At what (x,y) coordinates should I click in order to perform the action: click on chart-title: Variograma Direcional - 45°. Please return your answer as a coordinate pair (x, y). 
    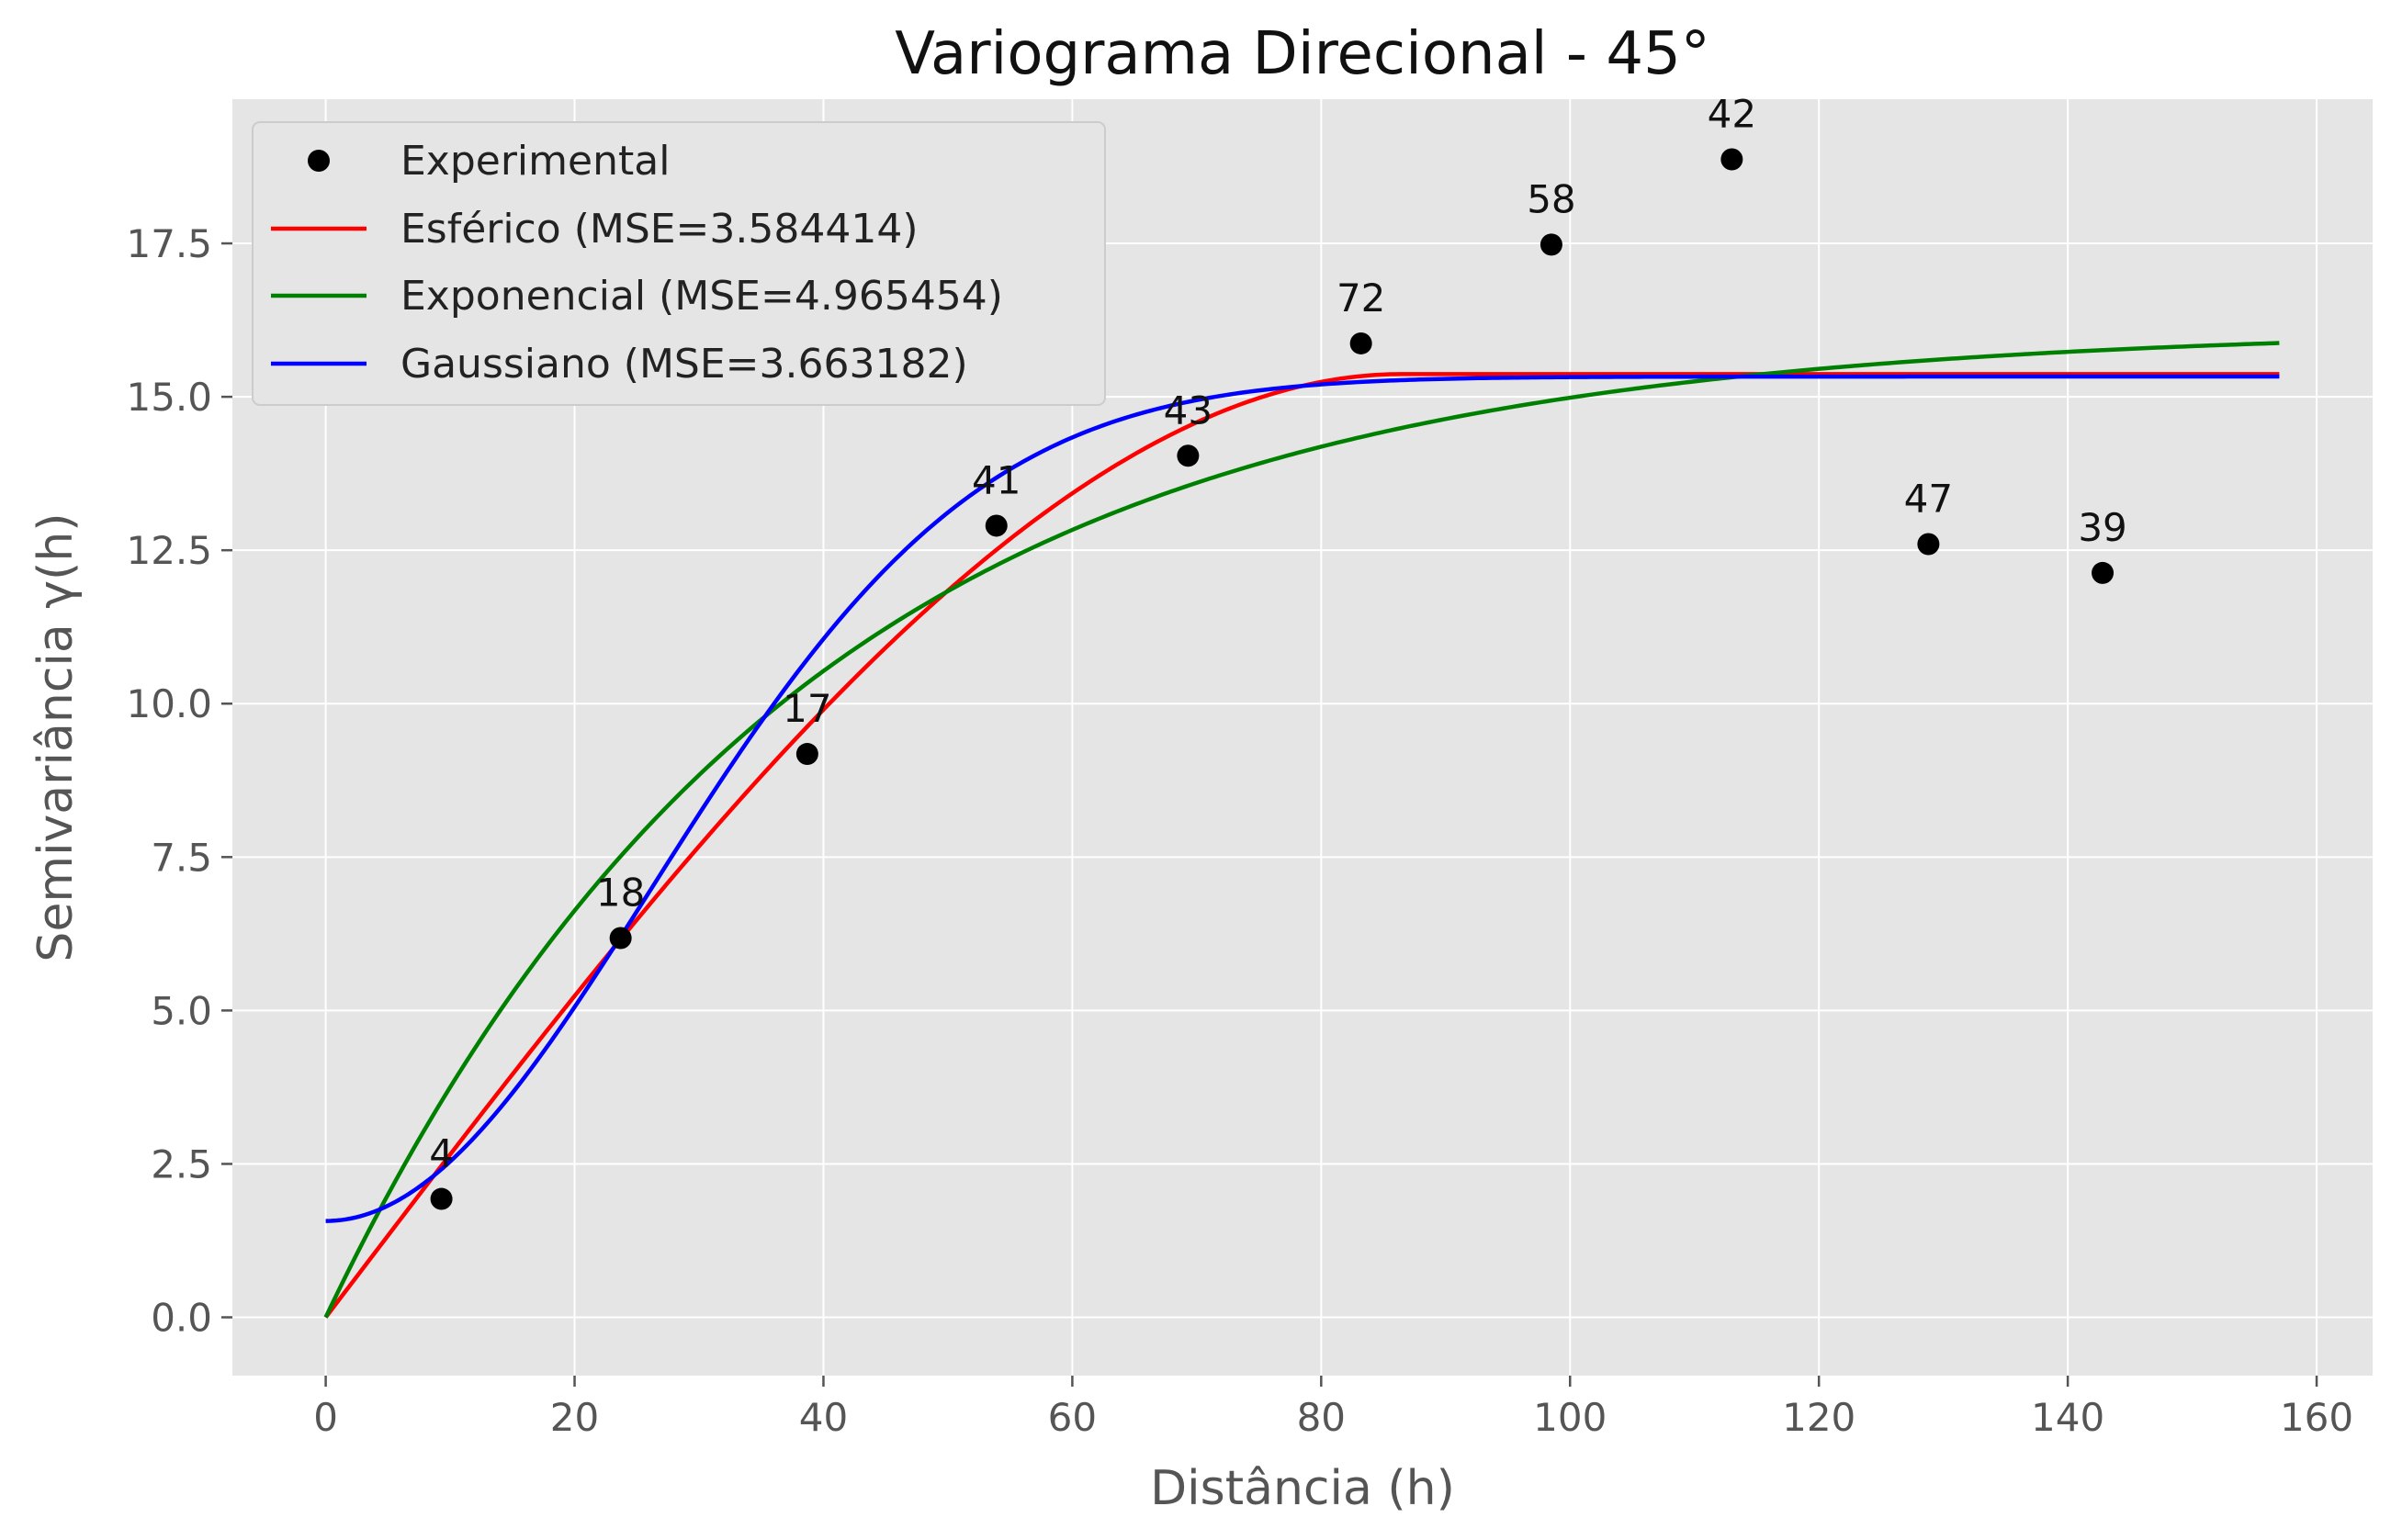
    Looking at the image, I should click on (1302, 54).